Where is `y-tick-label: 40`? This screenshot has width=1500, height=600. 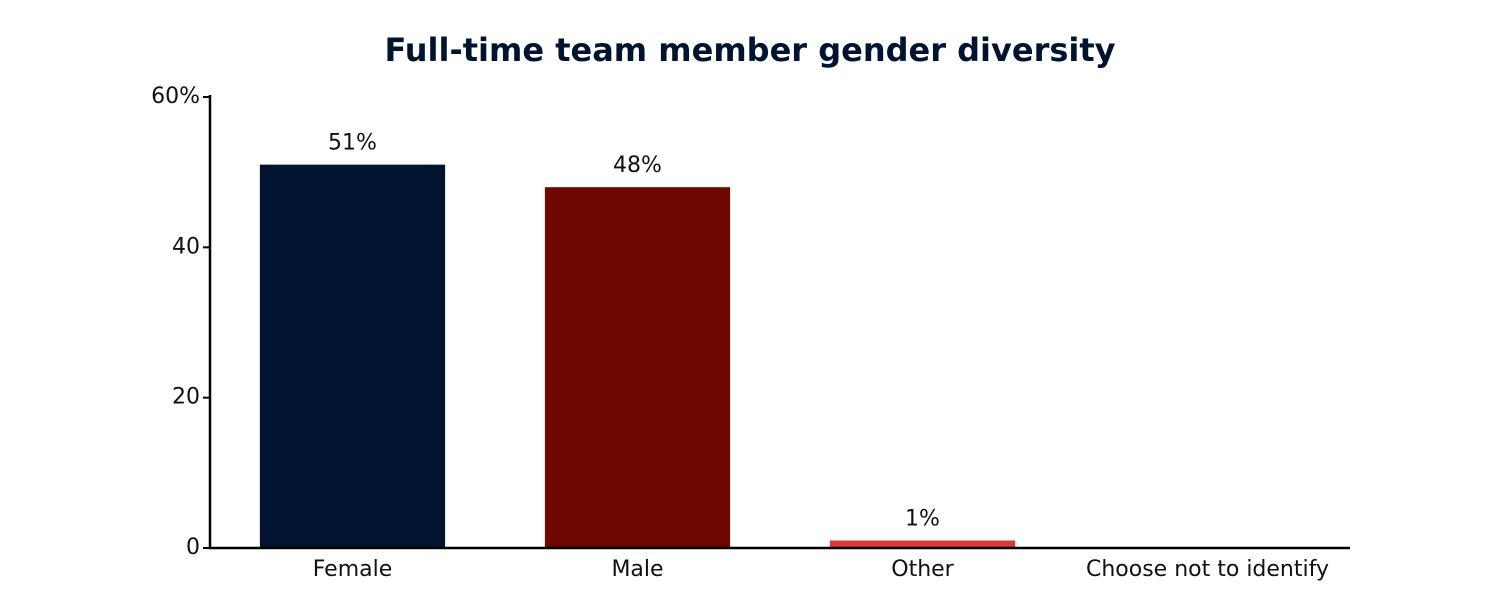
y-tick-label: 40 is located at coordinates (186, 246).